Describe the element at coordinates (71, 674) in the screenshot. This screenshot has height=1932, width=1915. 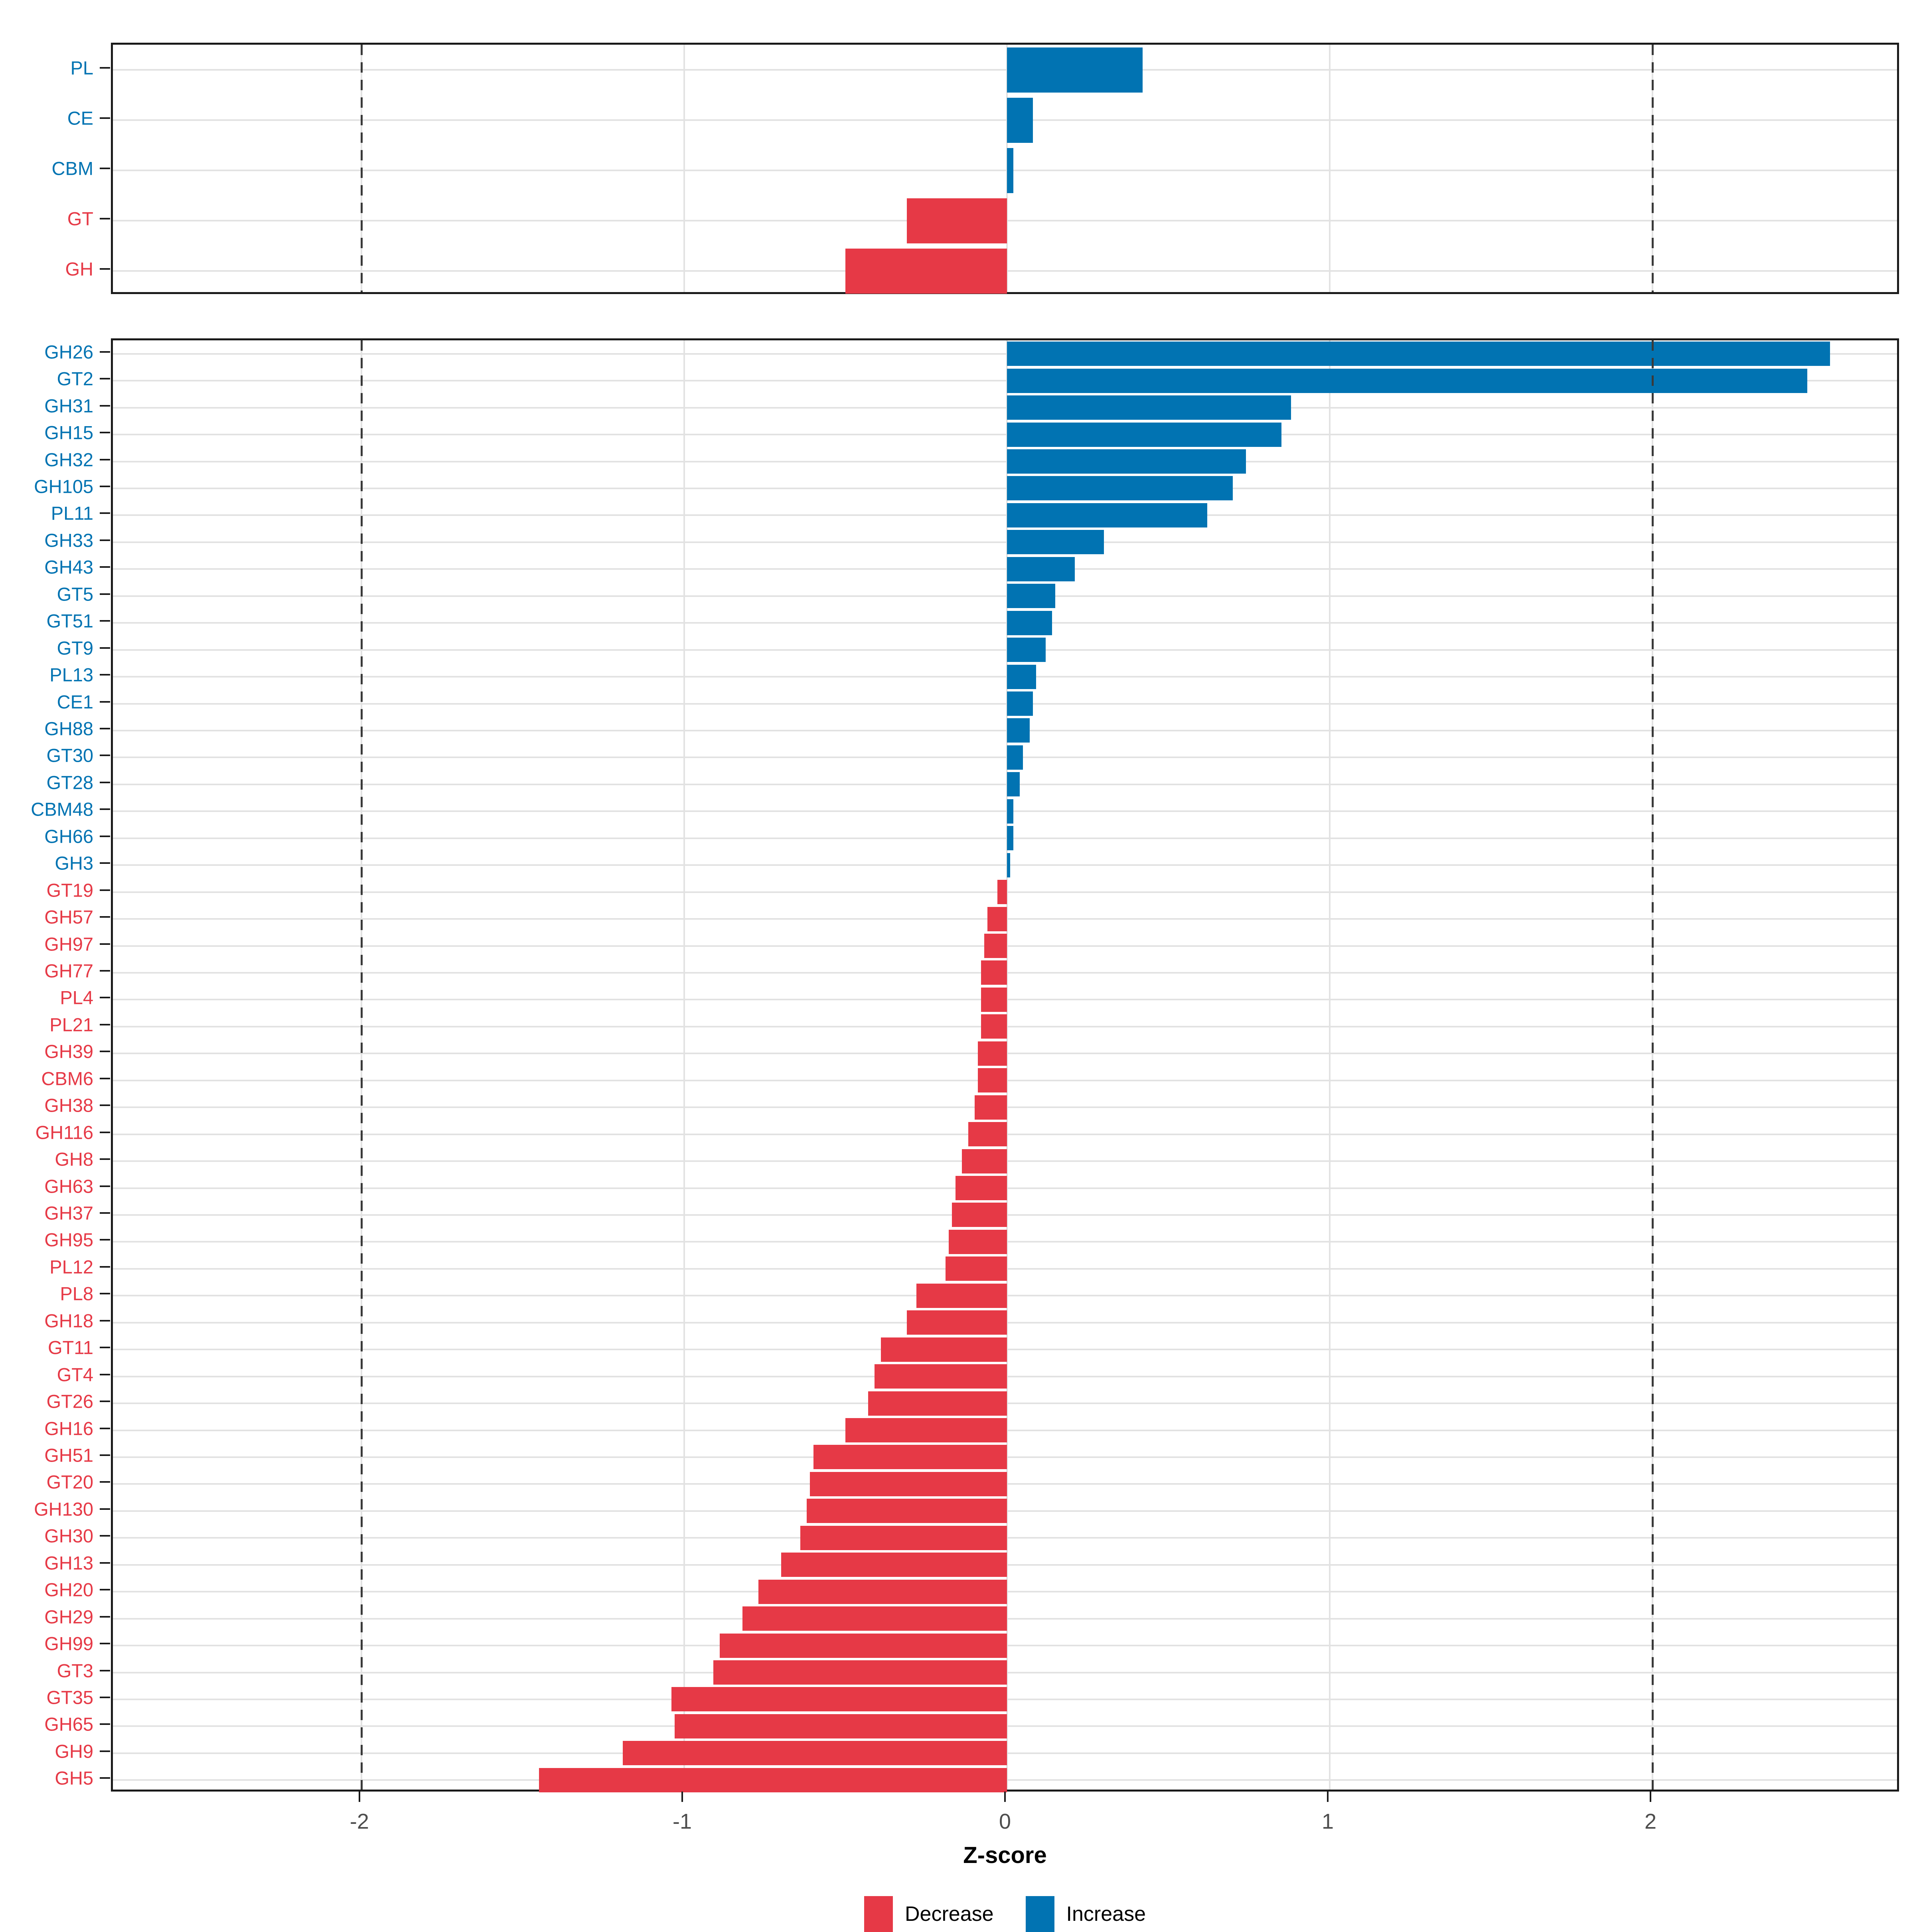
I see `category-label-PL13: PL13` at that location.